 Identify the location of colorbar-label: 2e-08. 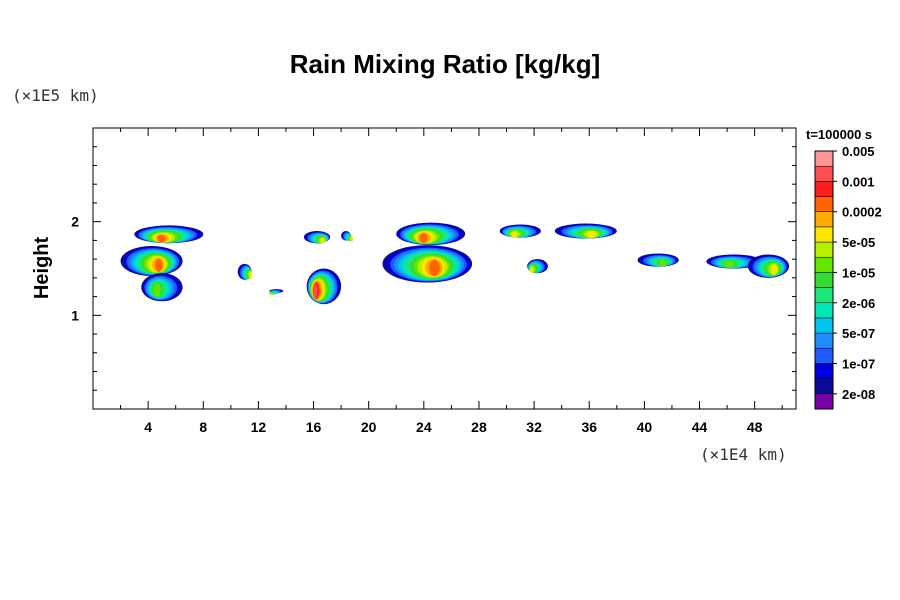
(858, 394).